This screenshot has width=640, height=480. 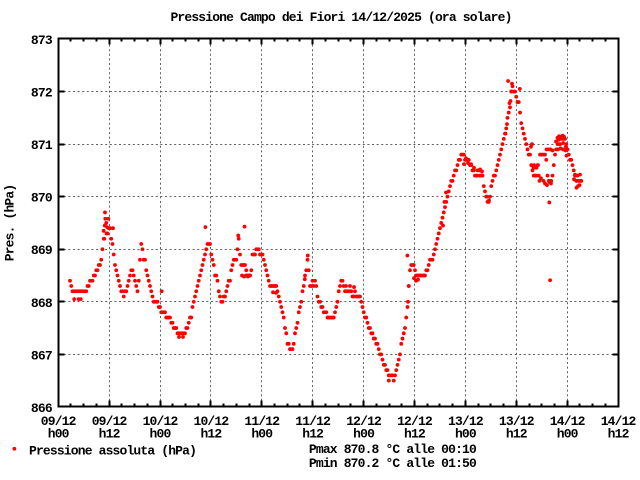 I want to click on svg-text: 867, so click(x=41, y=355).